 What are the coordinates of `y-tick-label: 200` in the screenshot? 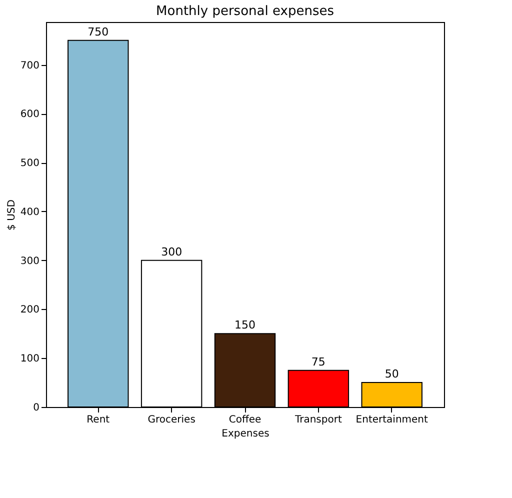 It's located at (30, 310).